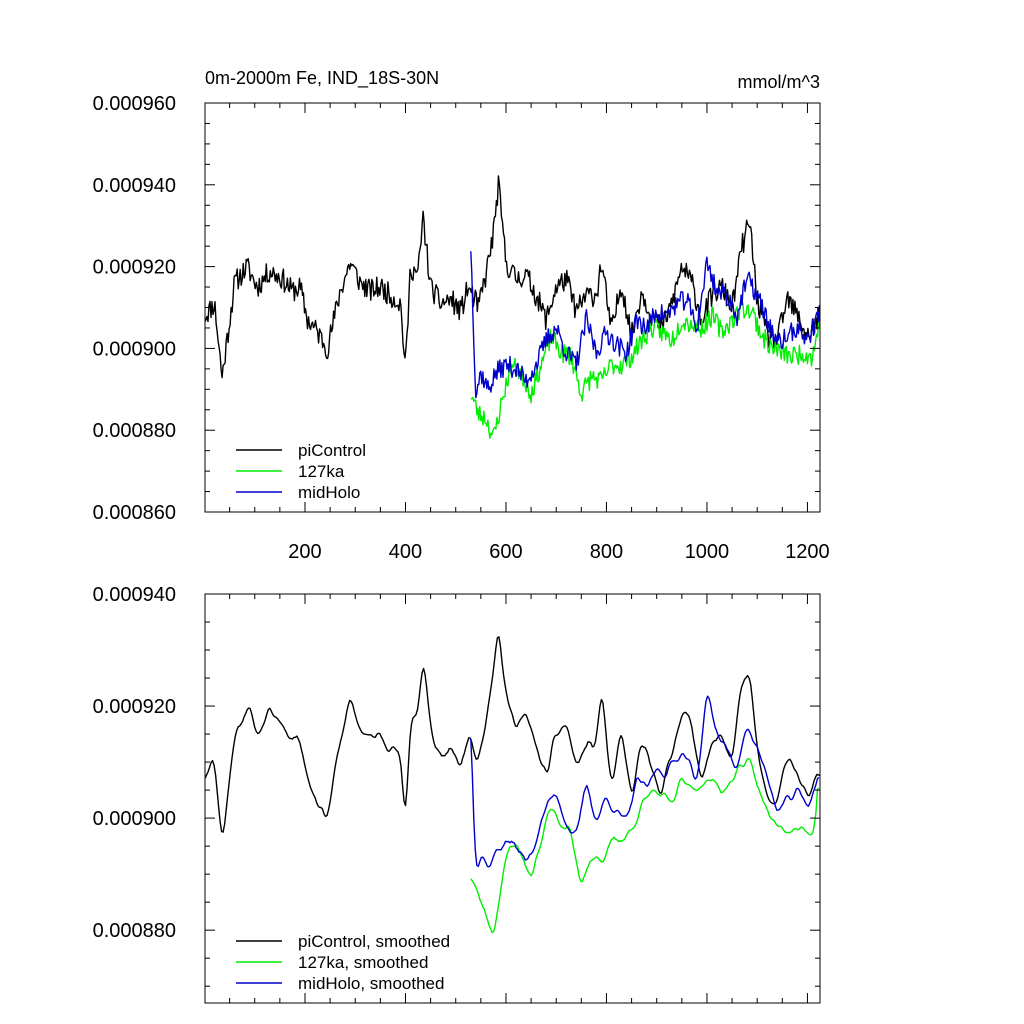 This screenshot has width=1024, height=1024. I want to click on x-tick-label: 1200, so click(807, 552).